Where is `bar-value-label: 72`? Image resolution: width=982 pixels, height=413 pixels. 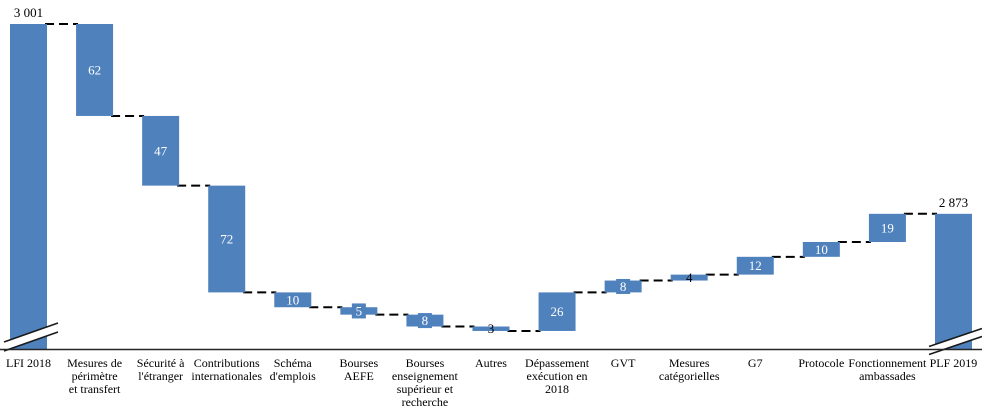 bar-value-label: 72 is located at coordinates (226, 239).